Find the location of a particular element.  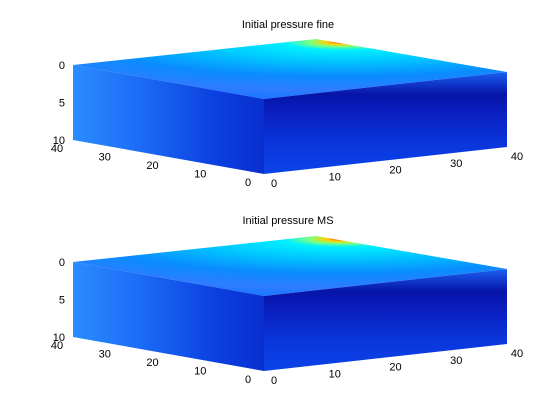

chart-title: Initial pressure fine is located at coordinates (288, 25).